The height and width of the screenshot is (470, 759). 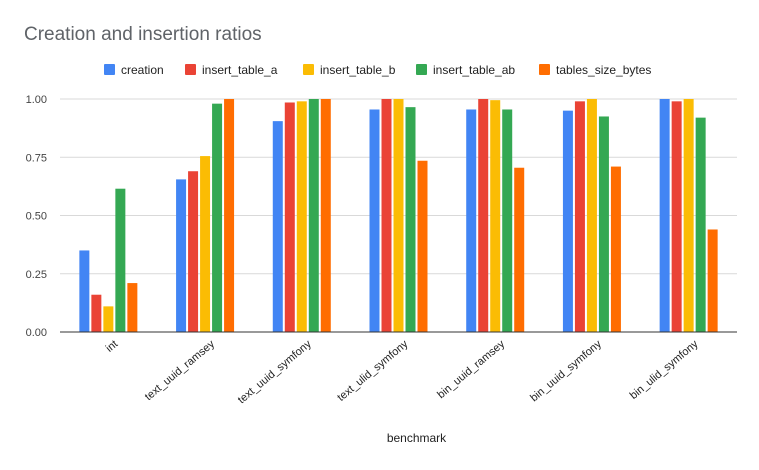 I want to click on y-tick-label: 0.00, so click(x=36, y=333).